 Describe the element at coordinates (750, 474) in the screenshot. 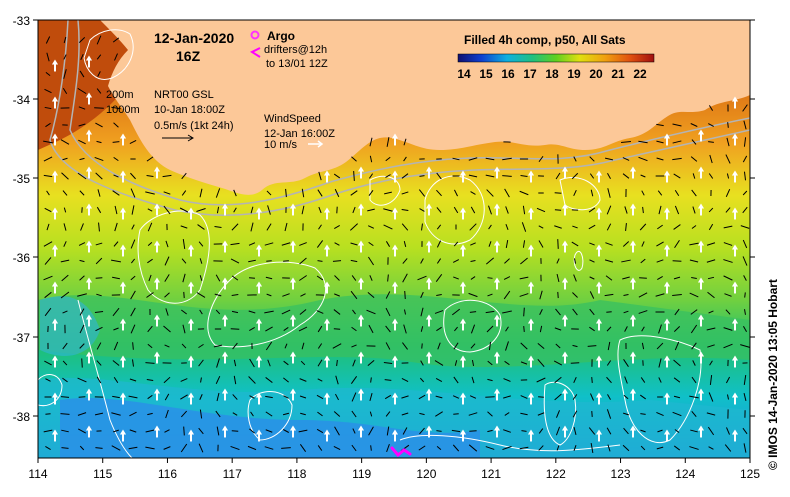

I see `x-tick-label: 125` at that location.